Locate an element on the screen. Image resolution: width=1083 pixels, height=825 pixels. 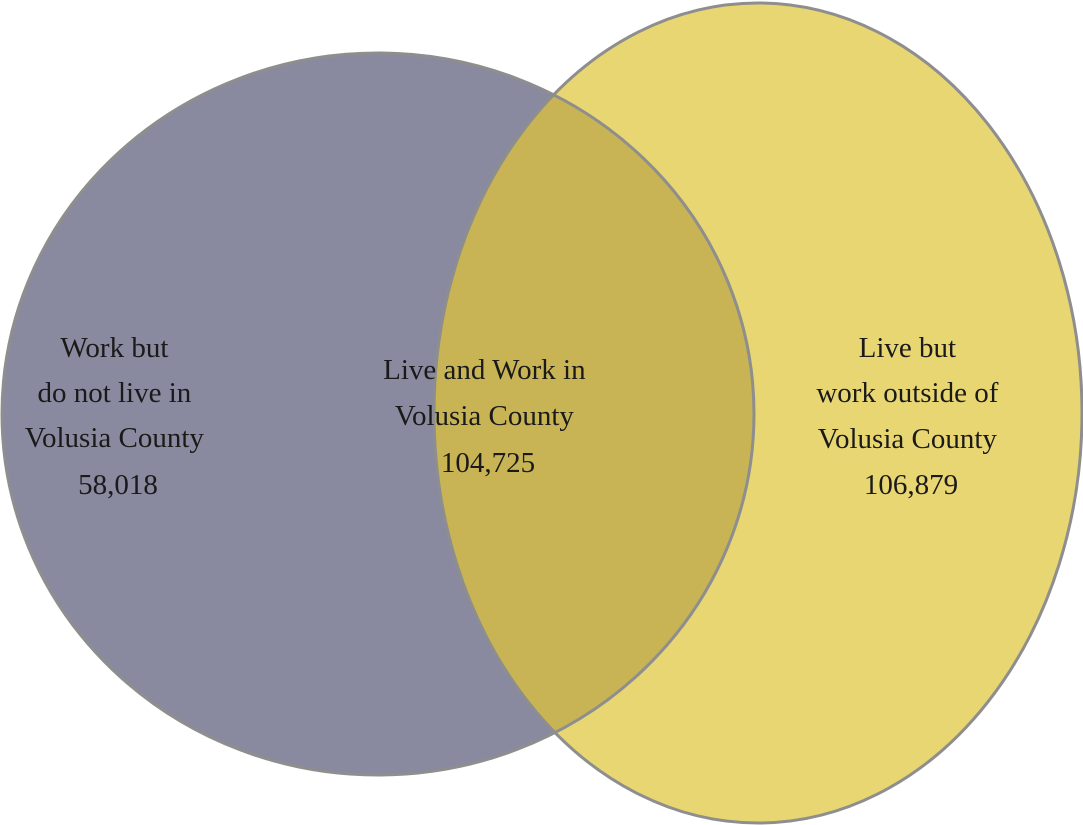
overlap-region-label: Live and Work in Volusia County 104,725 is located at coordinates (488, 416).